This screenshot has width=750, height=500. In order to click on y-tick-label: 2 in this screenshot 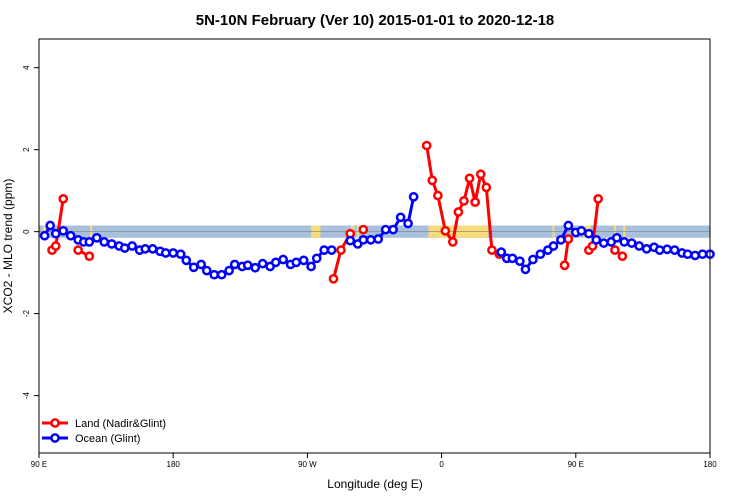, I will do `click(26, 149)`.